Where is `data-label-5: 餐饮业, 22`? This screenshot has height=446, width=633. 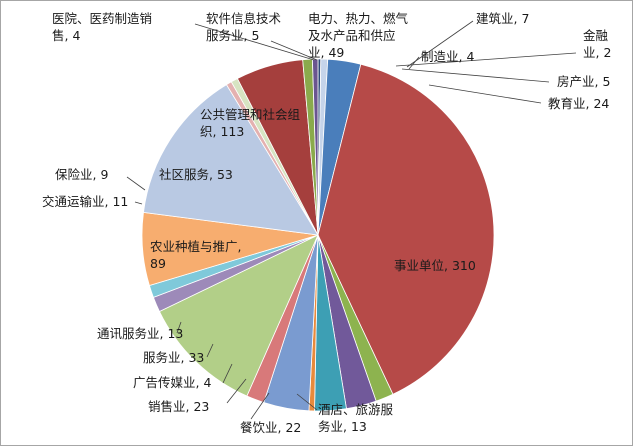 data-label-5: 餐饮业, 22 is located at coordinates (270, 427).